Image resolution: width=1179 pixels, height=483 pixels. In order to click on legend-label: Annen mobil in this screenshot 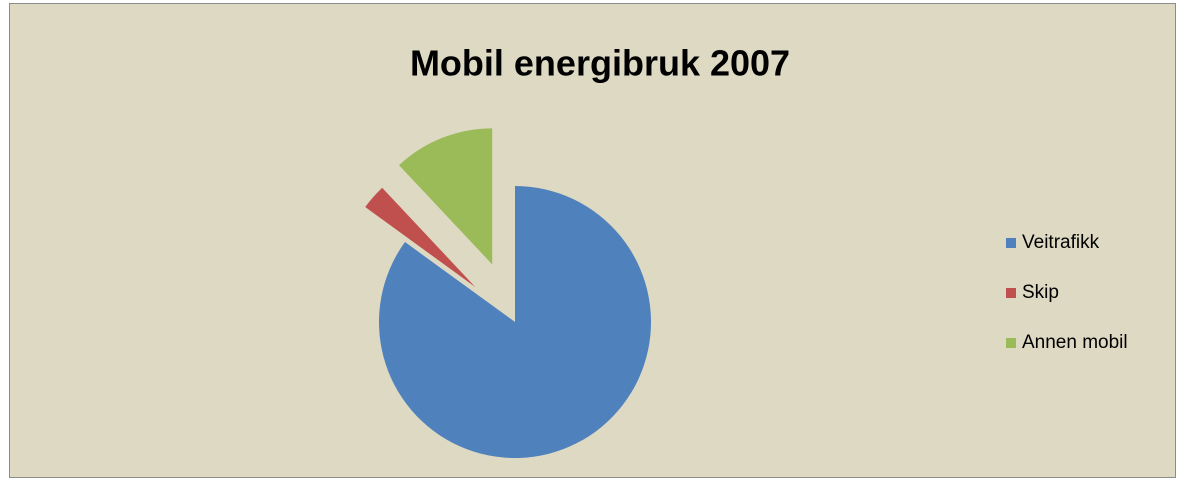, I will do `click(1075, 342)`.